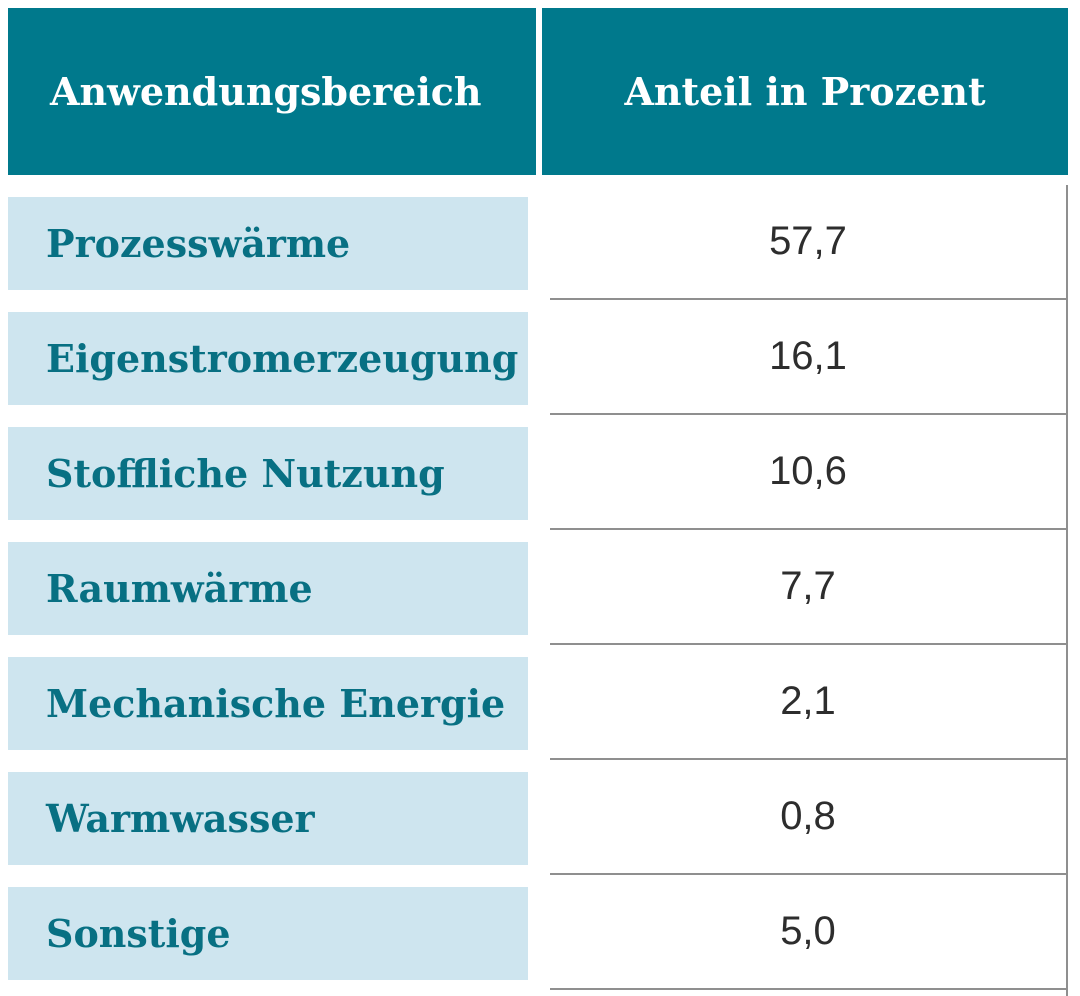 Image resolution: width=1080 pixels, height=996 pixels. What do you see at coordinates (808, 932) in the screenshot?
I see `row-value-sonstige: 5,0` at bounding box center [808, 932].